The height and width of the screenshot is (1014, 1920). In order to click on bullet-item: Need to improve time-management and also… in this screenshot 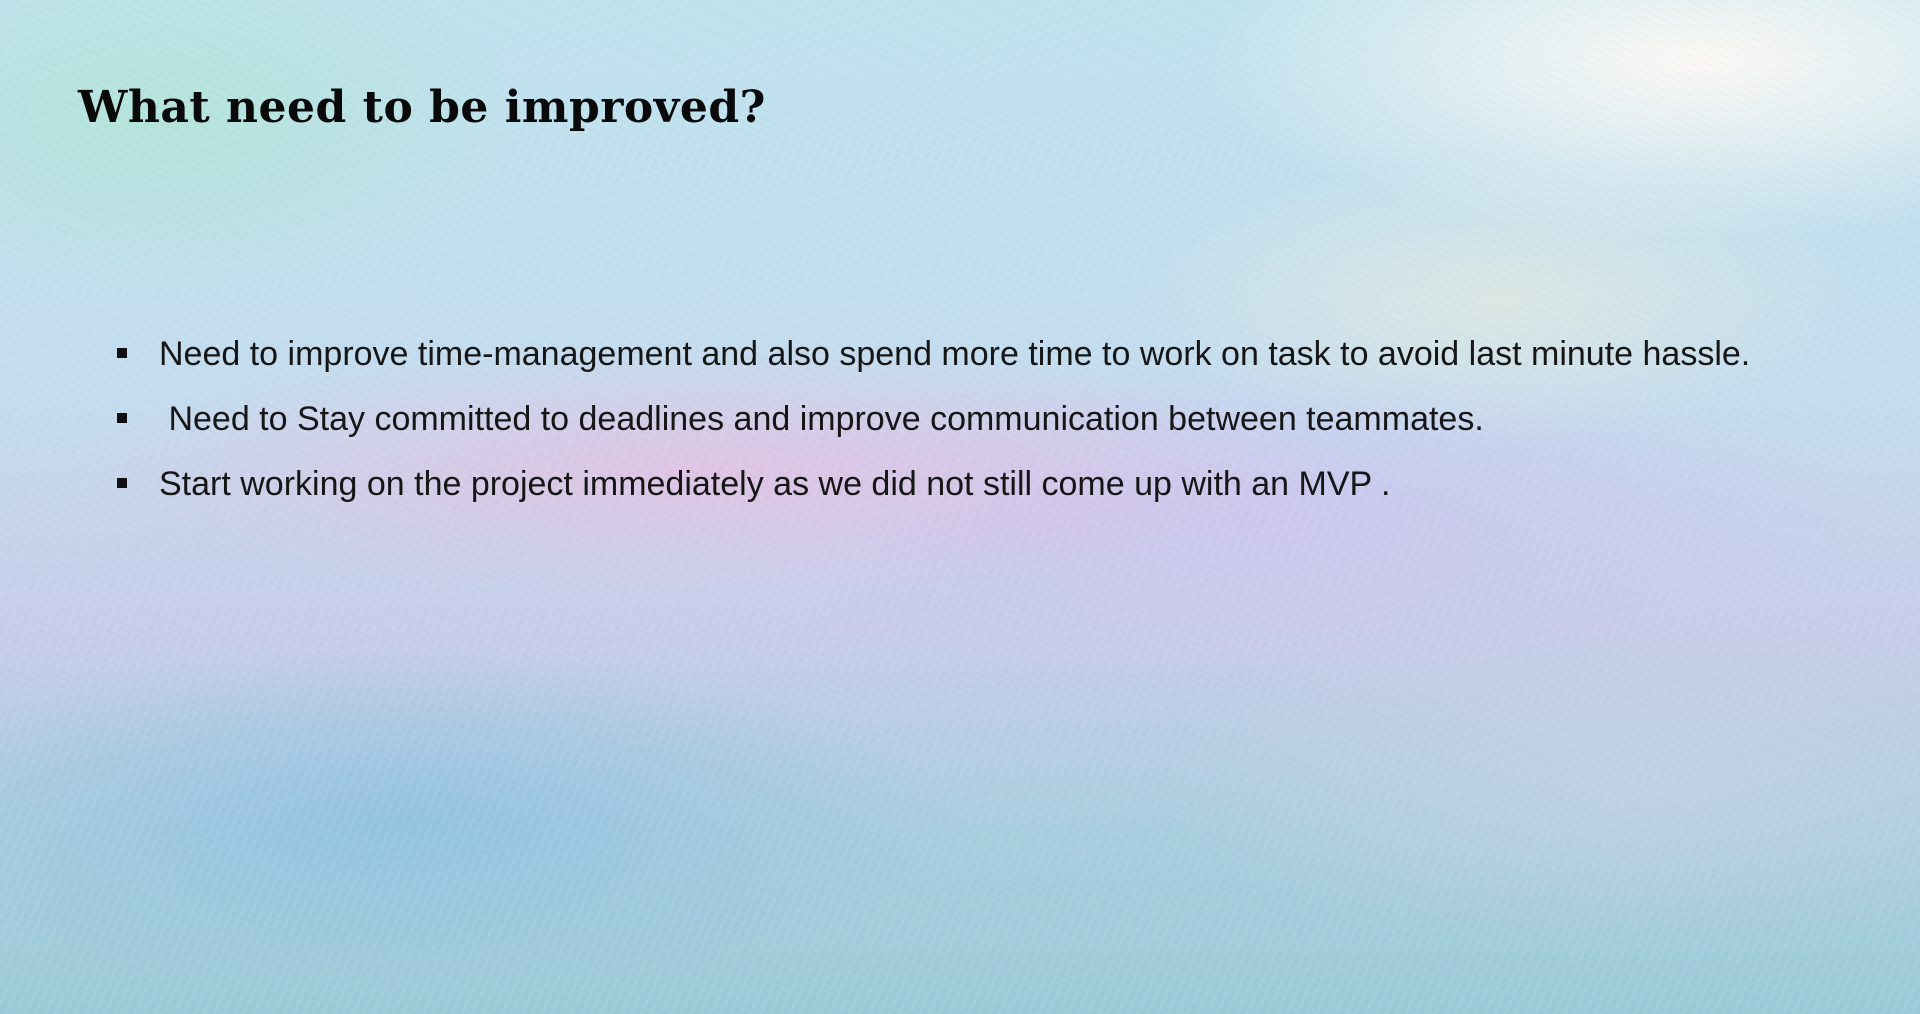, I will do `click(960, 354)`.